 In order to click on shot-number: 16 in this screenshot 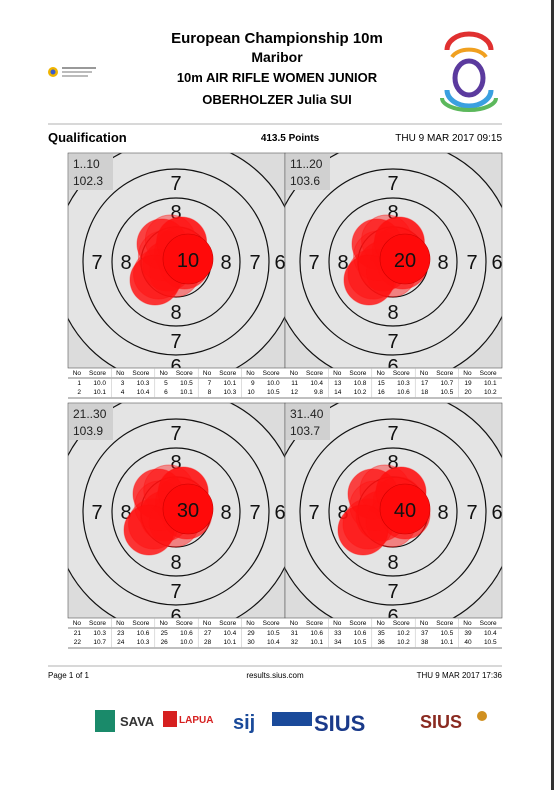, I will do `click(382, 392)`.